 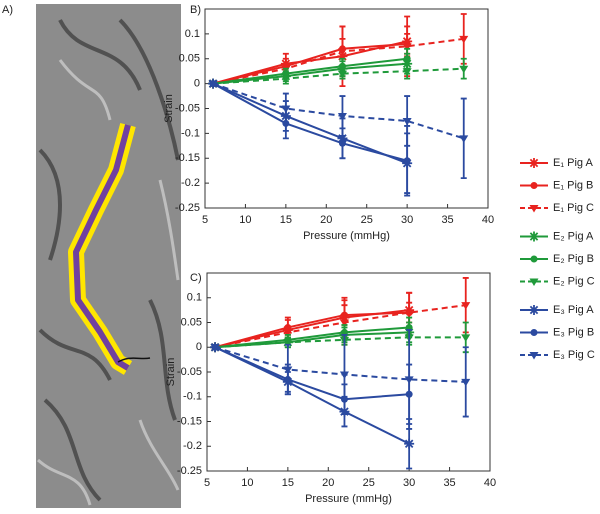 What do you see at coordinates (573, 310) in the screenshot?
I see `legend-label: E₃ Pig A` at bounding box center [573, 310].